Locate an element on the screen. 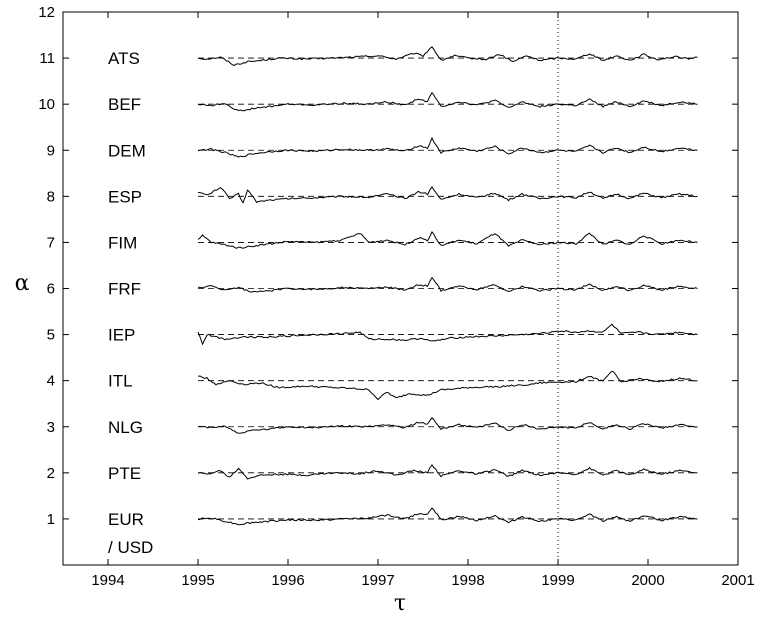  x-tick-label: 1998 is located at coordinates (467, 580).